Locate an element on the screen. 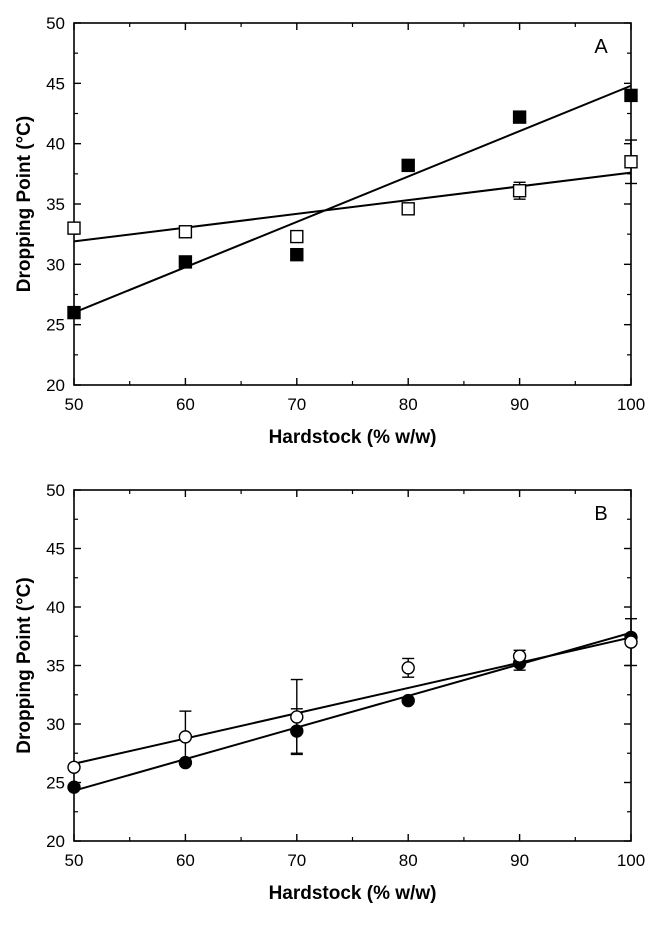  panel-label: B is located at coordinates (600, 514).